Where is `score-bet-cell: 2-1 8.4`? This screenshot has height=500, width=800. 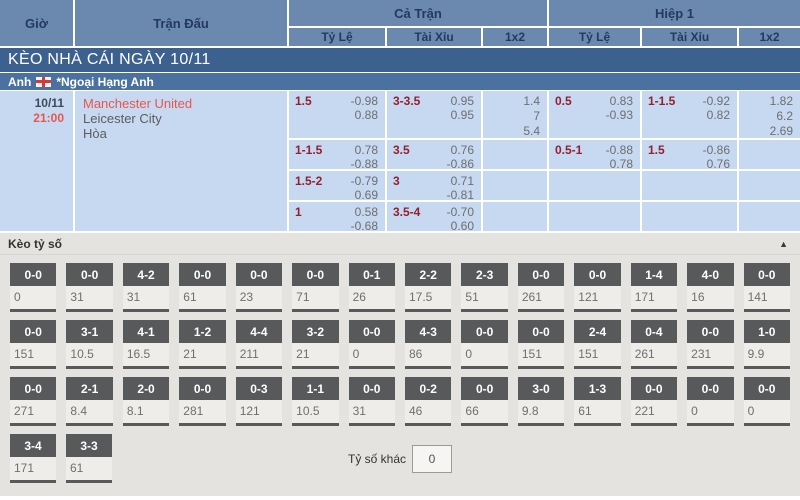 score-bet-cell: 2-1 8.4 is located at coordinates (89, 401).